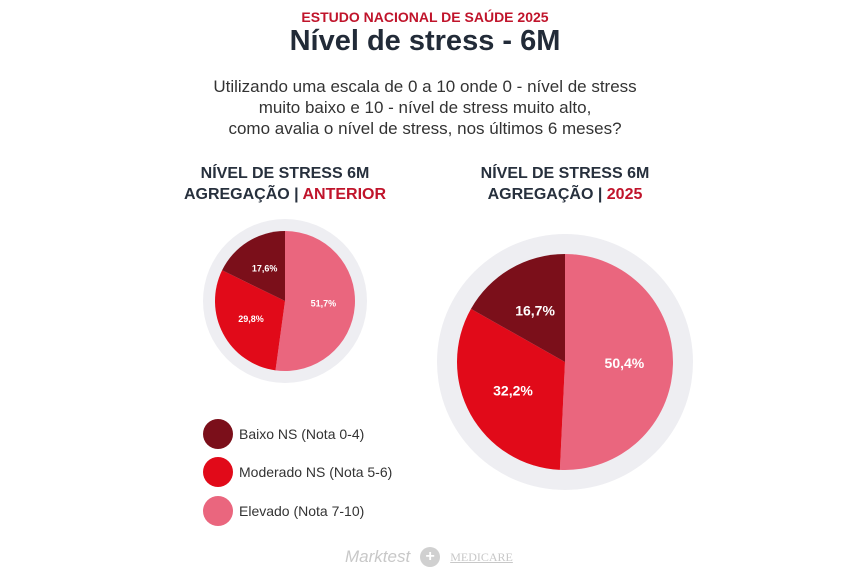  I want to click on legend-label: Baixo NS (Nota 0-4), so click(302, 434).